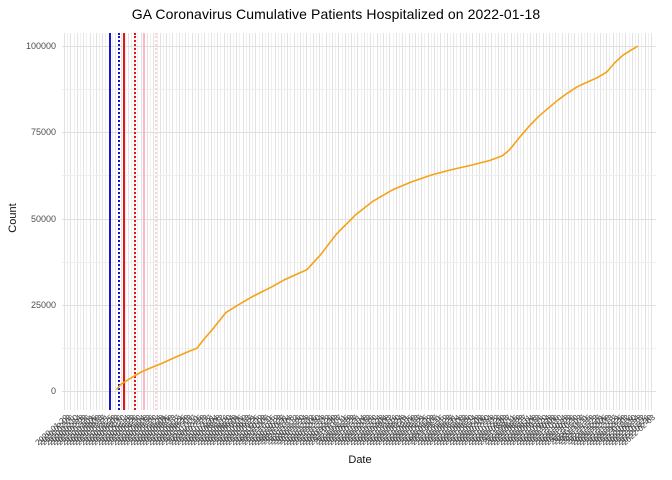 This screenshot has height=480, width=672. Describe the element at coordinates (124, 221) in the screenshot. I see `event-vline-red-solid` at that location.